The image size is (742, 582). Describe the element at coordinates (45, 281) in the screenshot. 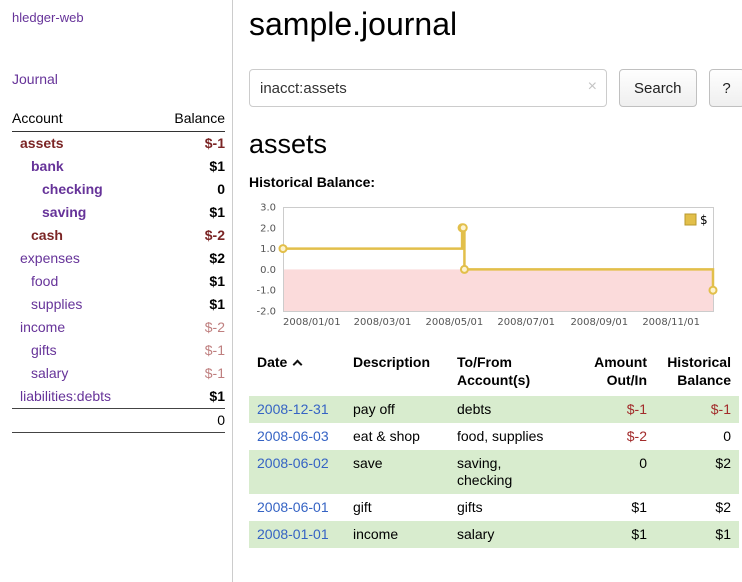

I see `account-link-food: food` at that location.